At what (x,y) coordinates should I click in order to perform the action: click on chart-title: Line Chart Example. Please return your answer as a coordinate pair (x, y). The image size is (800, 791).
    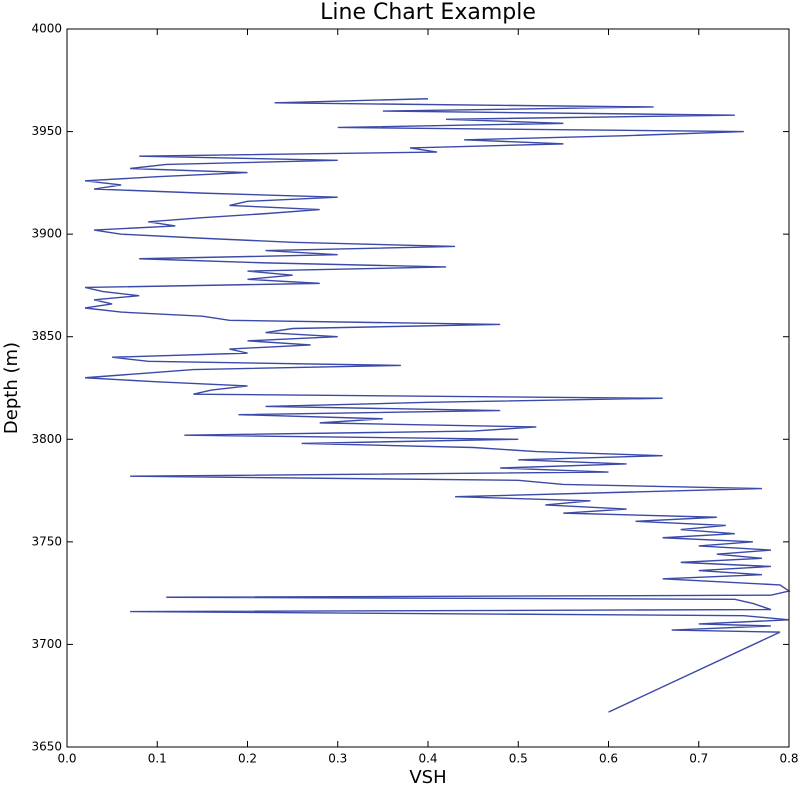
    Looking at the image, I should click on (428, 12).